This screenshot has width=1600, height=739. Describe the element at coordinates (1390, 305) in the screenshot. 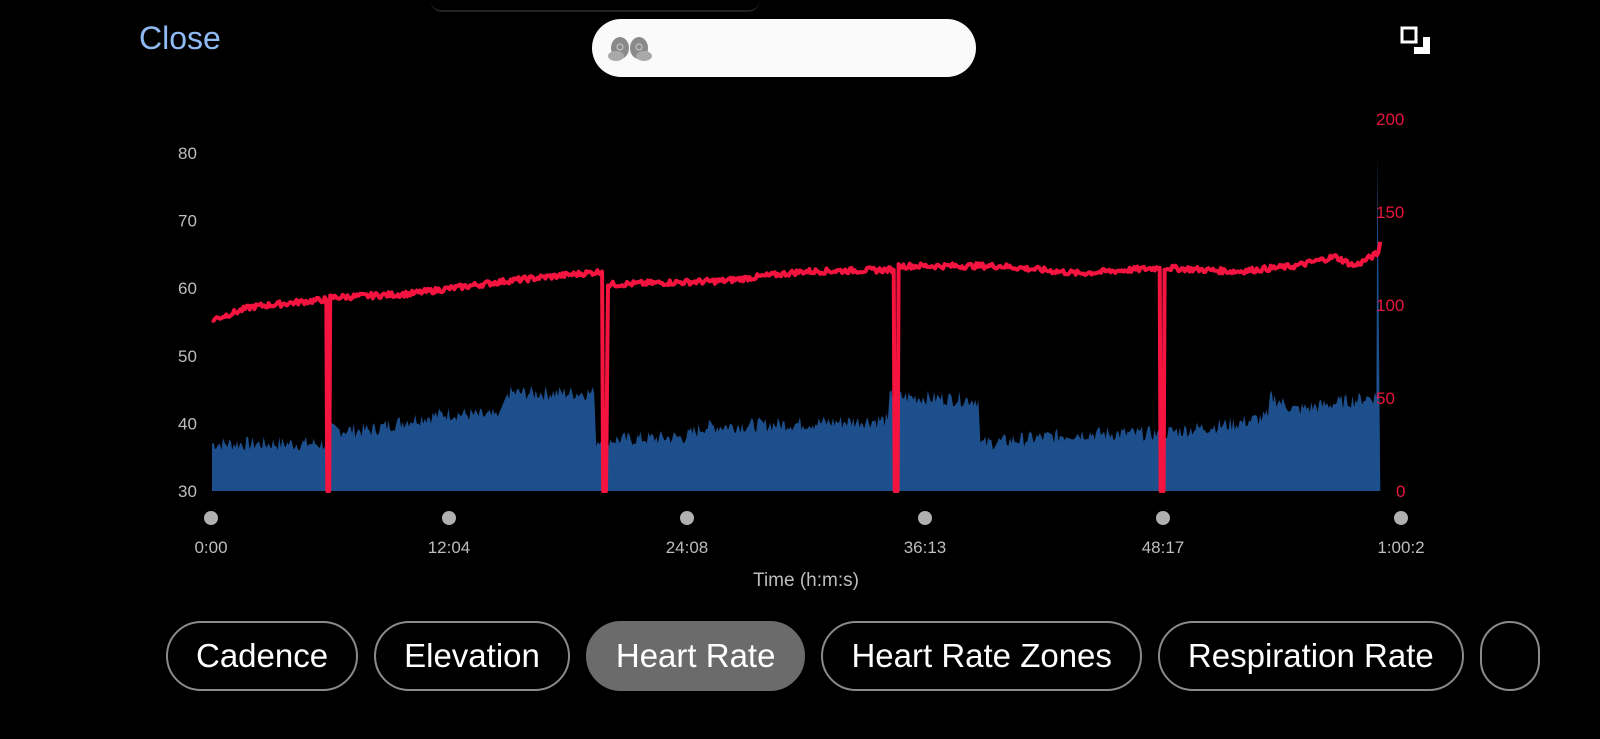

I see `right-axis-tick: 100` at that location.